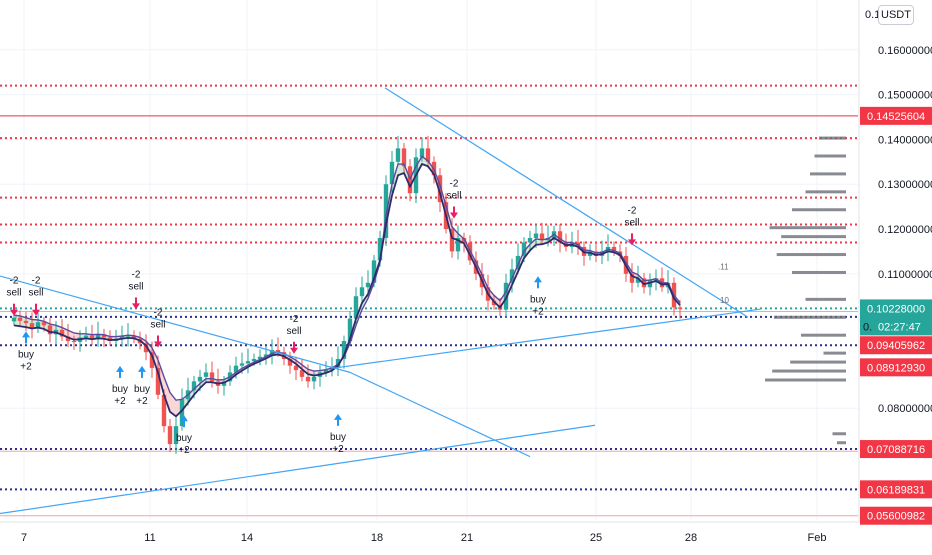 Image resolution: width=932 pixels, height=555 pixels. What do you see at coordinates (905, 51) in the screenshot?
I see `y-tick-label: 0.16000000` at bounding box center [905, 51].